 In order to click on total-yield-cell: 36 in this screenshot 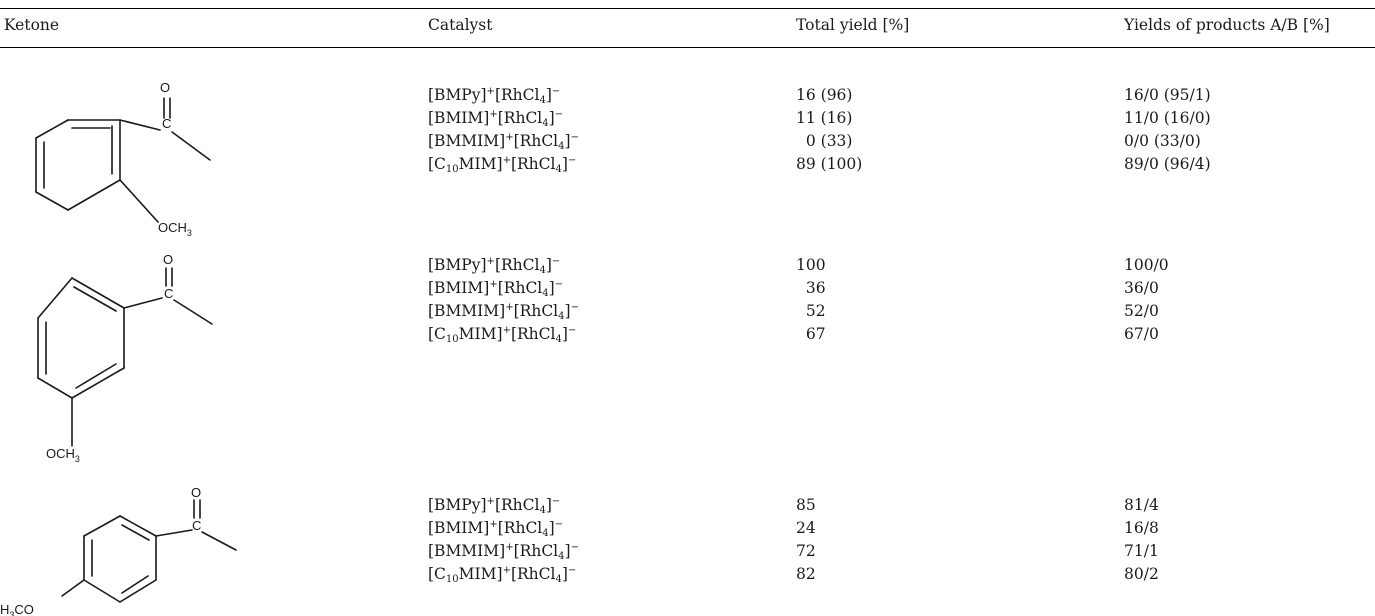, I will do `click(811, 288)`.